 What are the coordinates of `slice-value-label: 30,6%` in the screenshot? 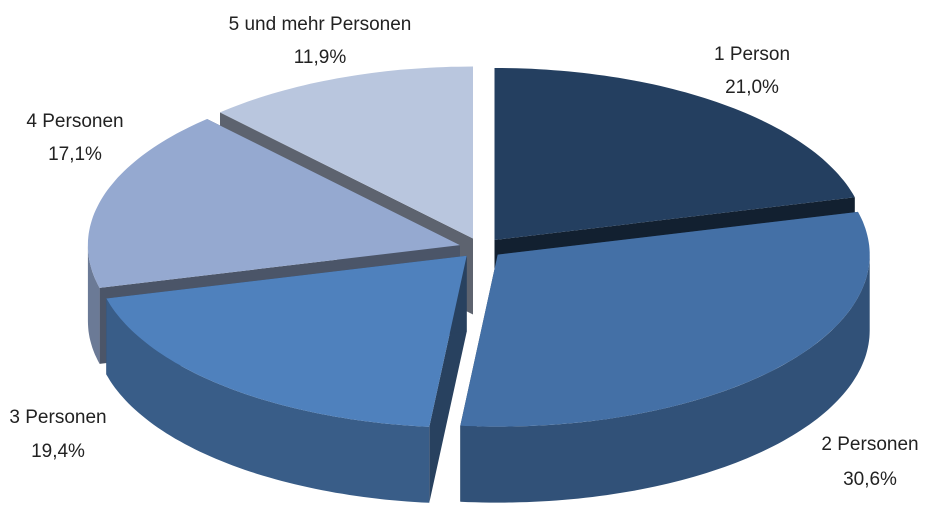 It's located at (870, 479).